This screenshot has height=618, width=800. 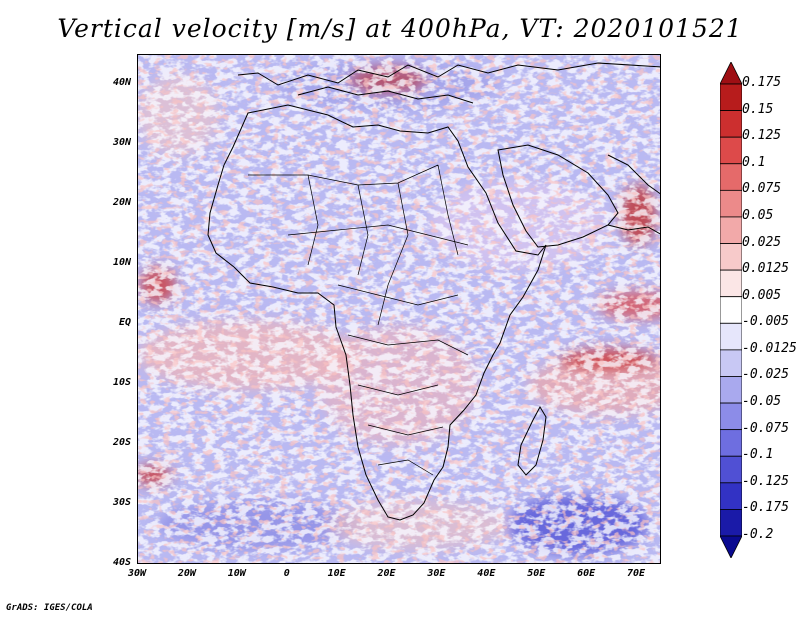 I want to click on lat-tick-label: 30N, so click(x=121, y=142).